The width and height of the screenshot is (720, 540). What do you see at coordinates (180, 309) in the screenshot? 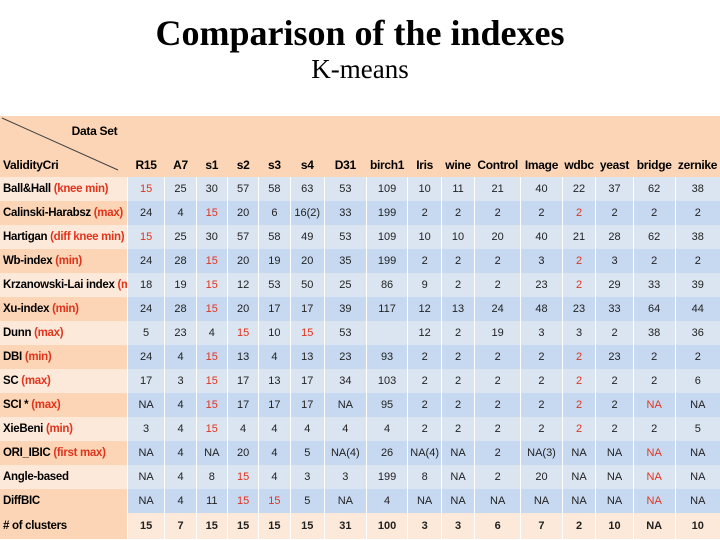
I see `value-cell: 28` at bounding box center [180, 309].